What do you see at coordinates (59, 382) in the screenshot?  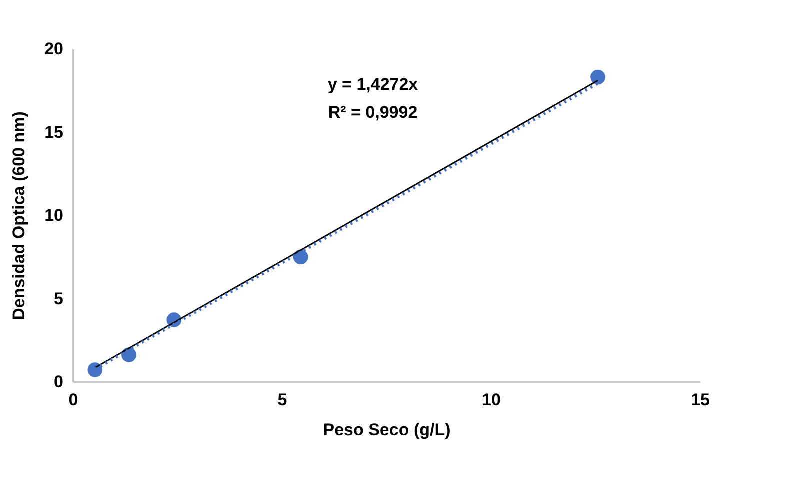 I see `y-tick-label: 0` at bounding box center [59, 382].